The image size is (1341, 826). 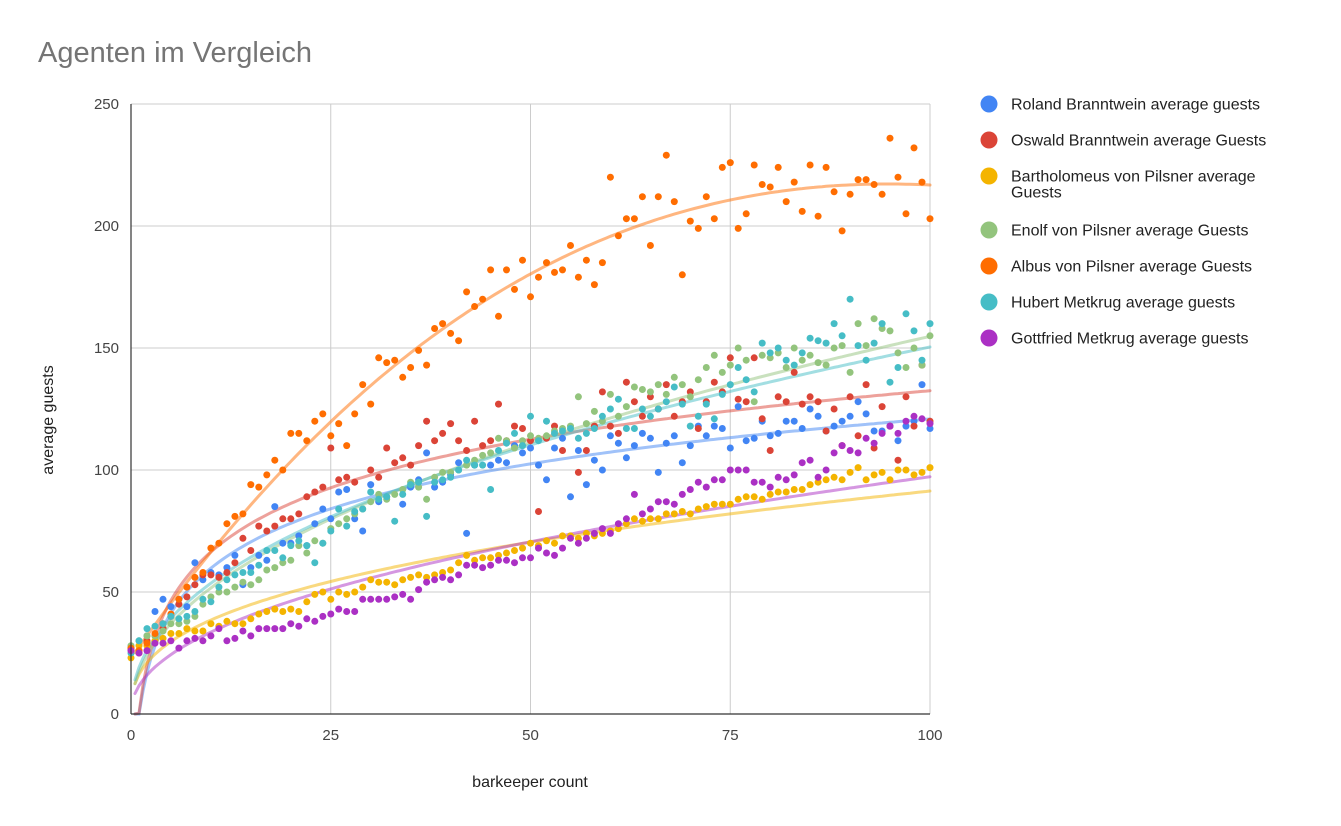 I want to click on legend-item: Oswald Branntwein average Guests, so click(x=1123, y=140).